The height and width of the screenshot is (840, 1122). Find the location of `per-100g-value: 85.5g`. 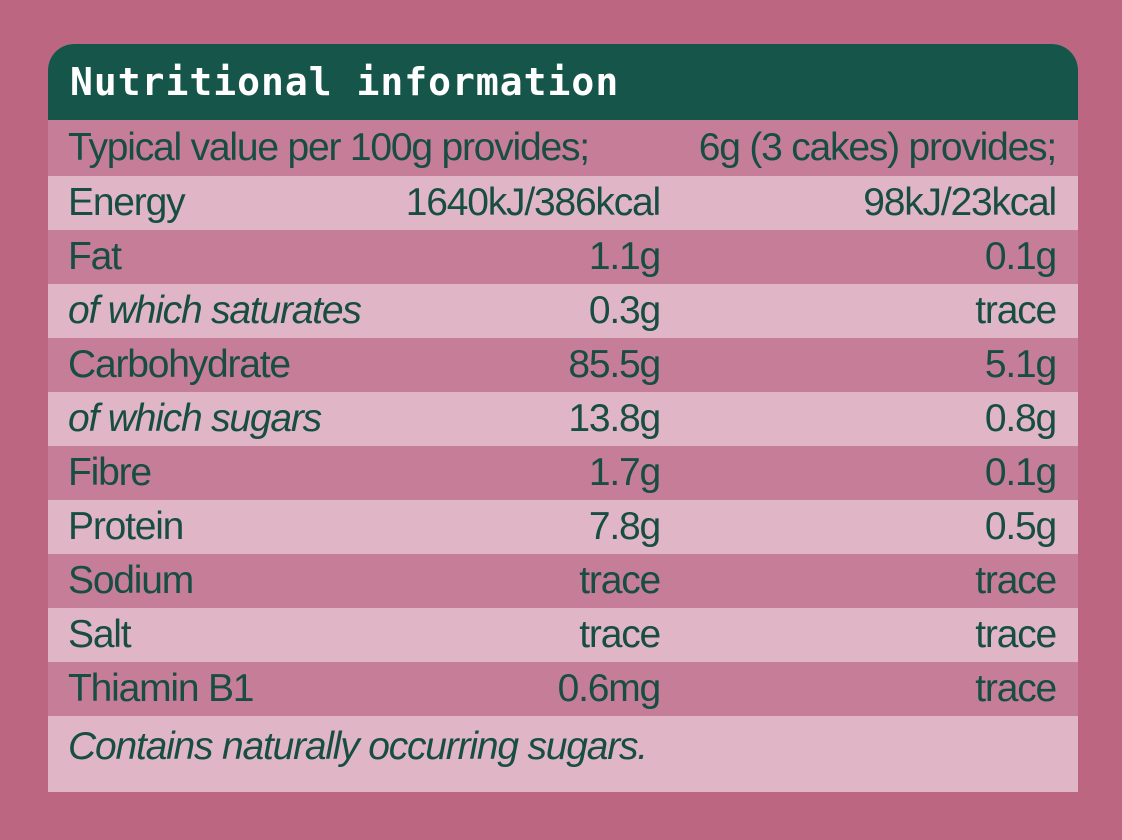

per-100g-value: 85.5g is located at coordinates (614, 364).